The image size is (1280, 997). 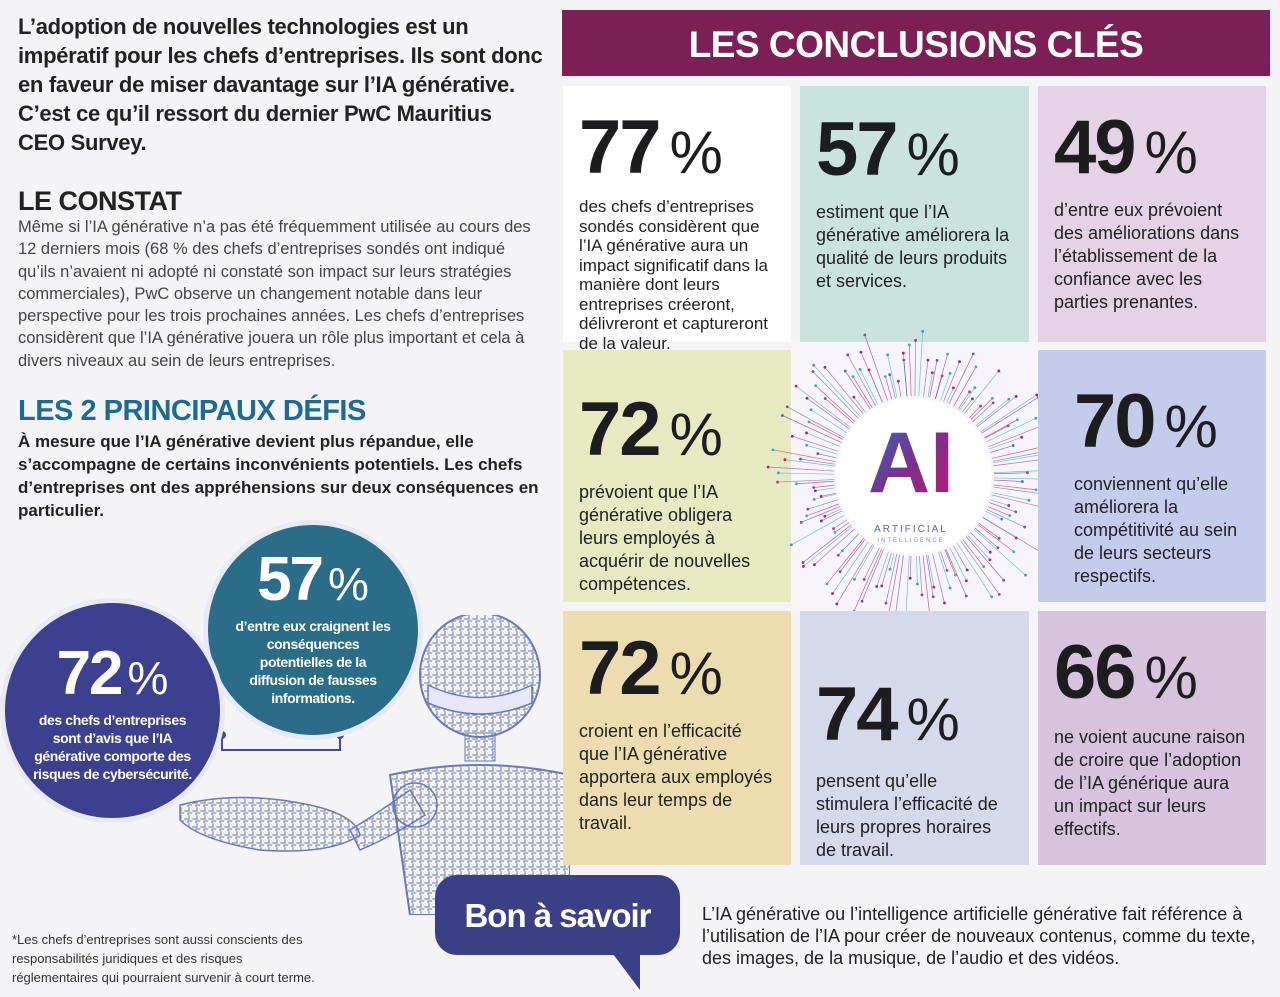 I want to click on ai-burst-graphic, so click(x=912, y=477).